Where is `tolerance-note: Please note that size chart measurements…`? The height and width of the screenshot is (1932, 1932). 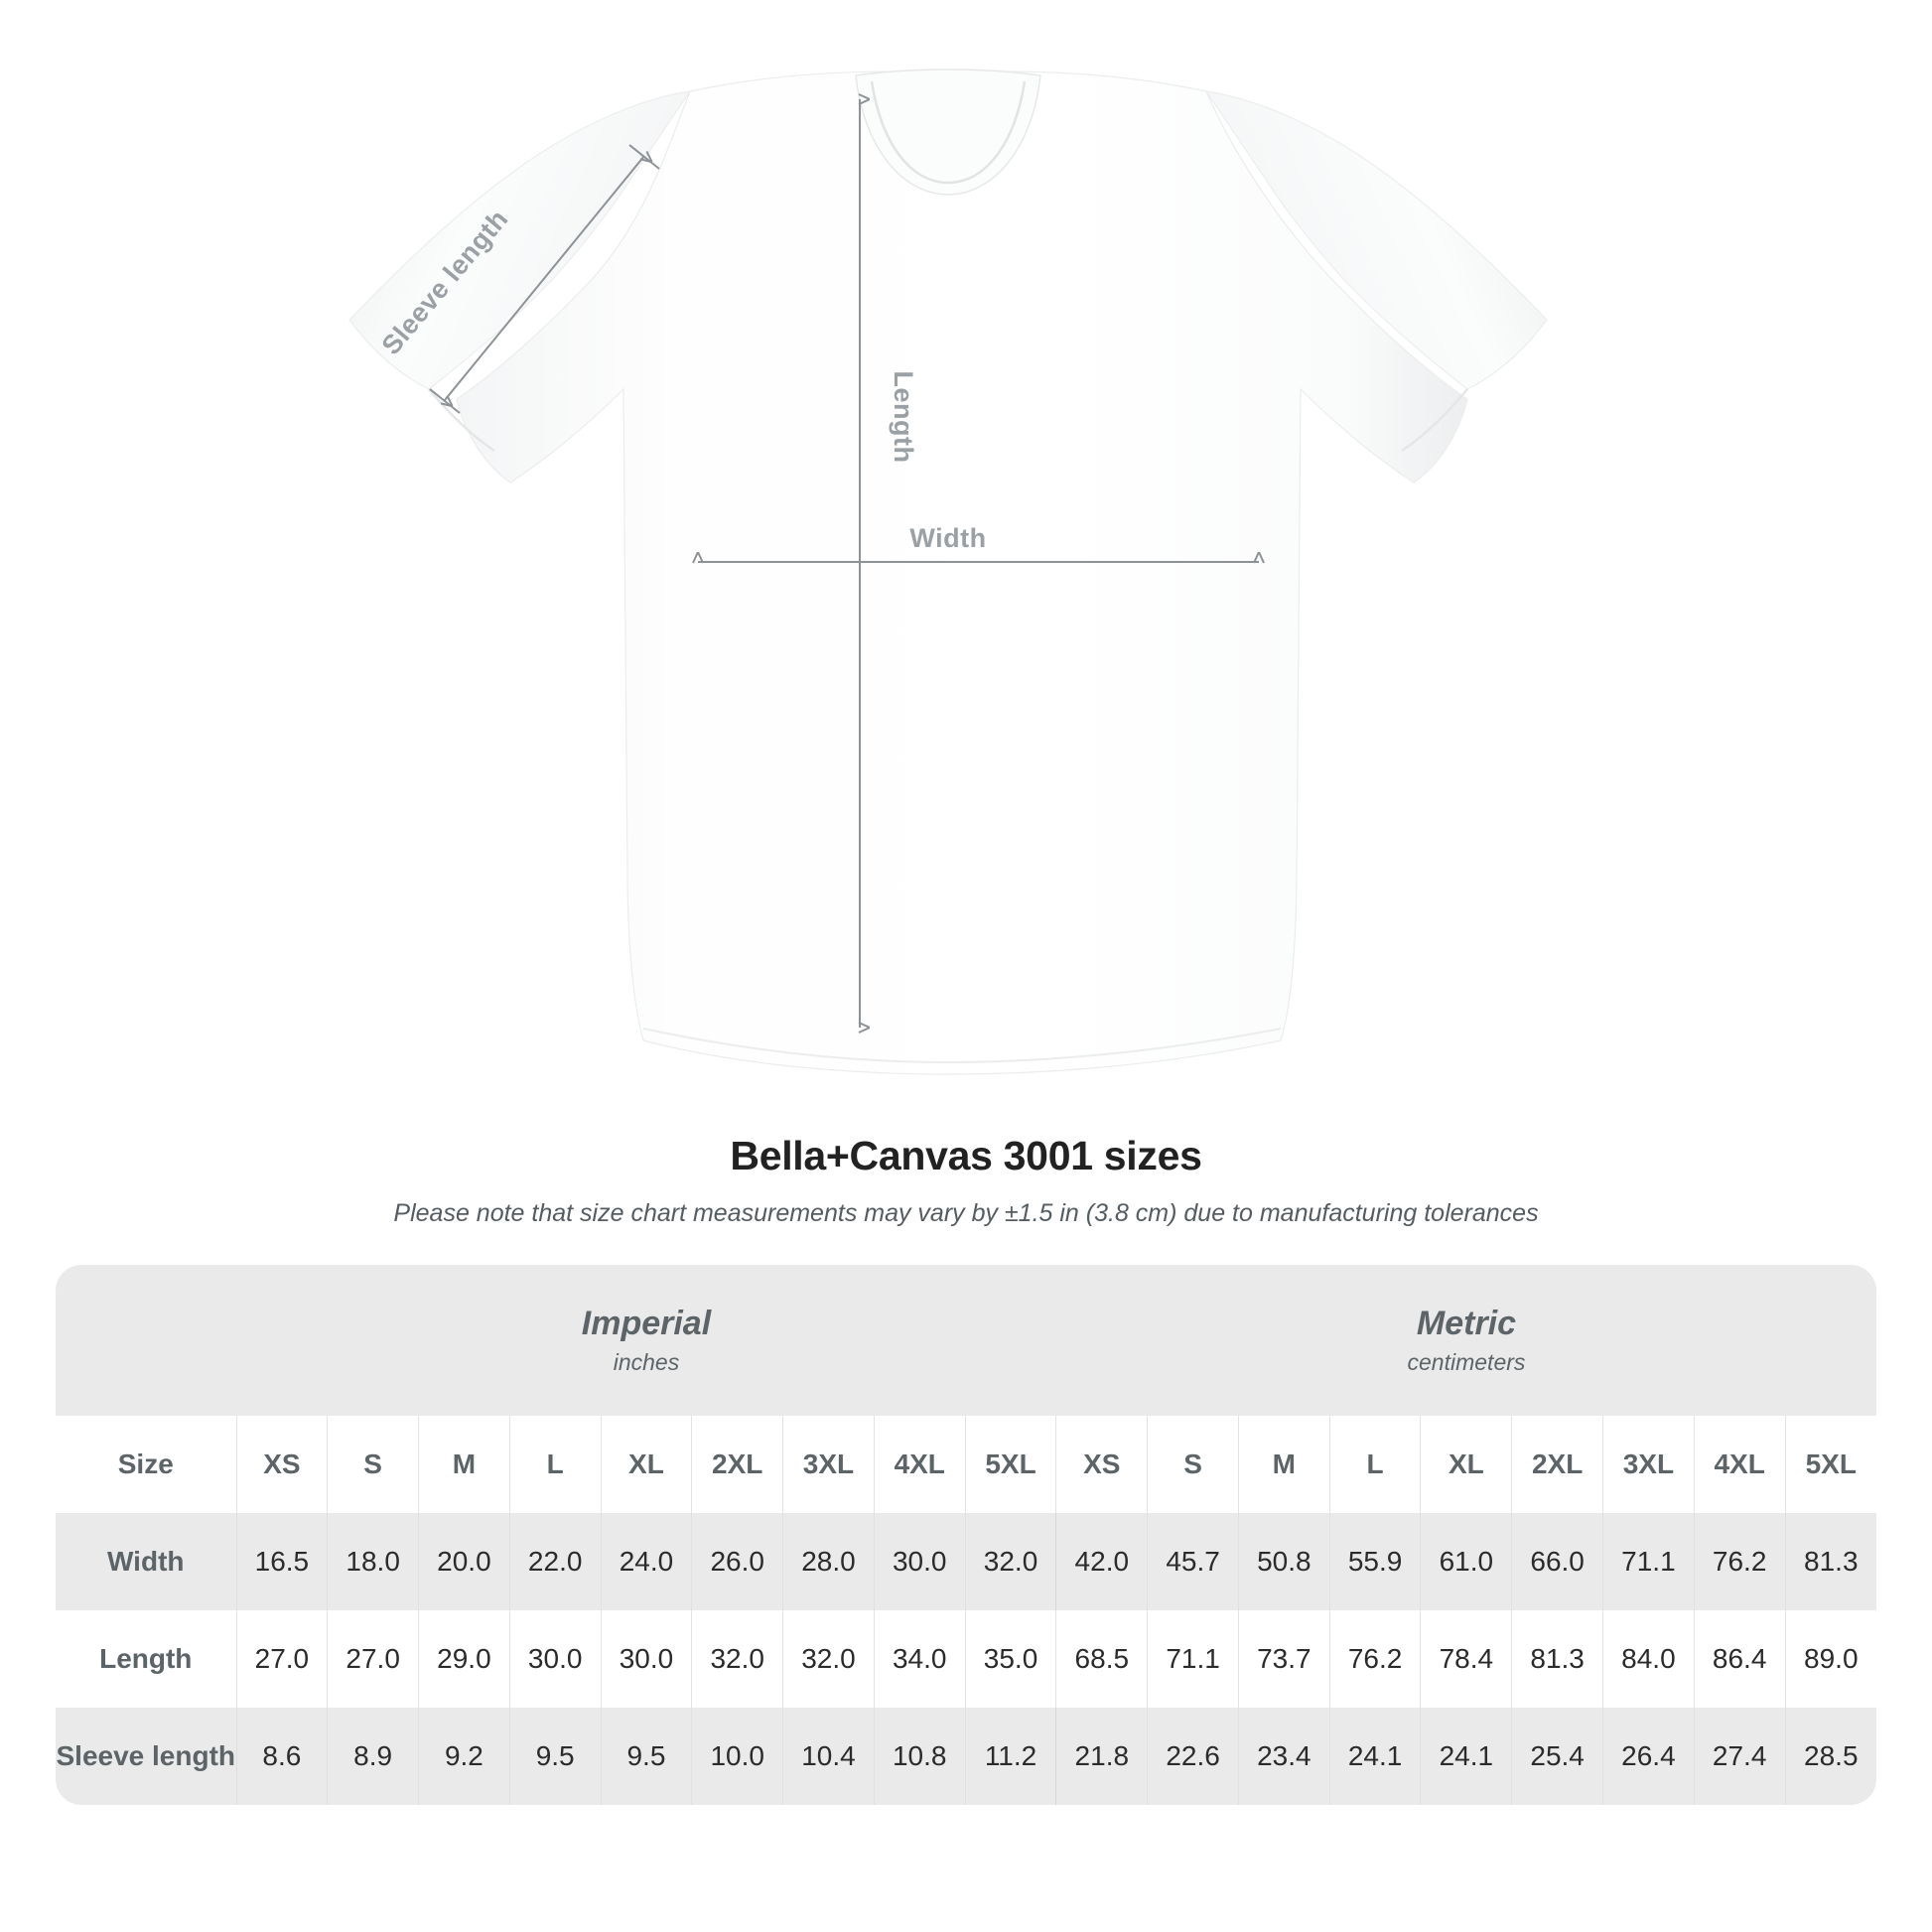
tolerance-note: Please note that size chart measurements… is located at coordinates (966, 1213).